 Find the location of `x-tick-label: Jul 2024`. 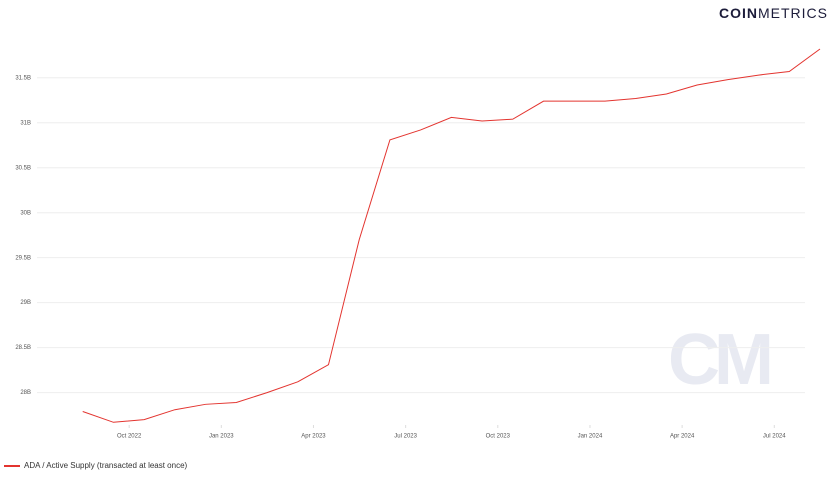

x-tick-label: Jul 2024 is located at coordinates (774, 437).